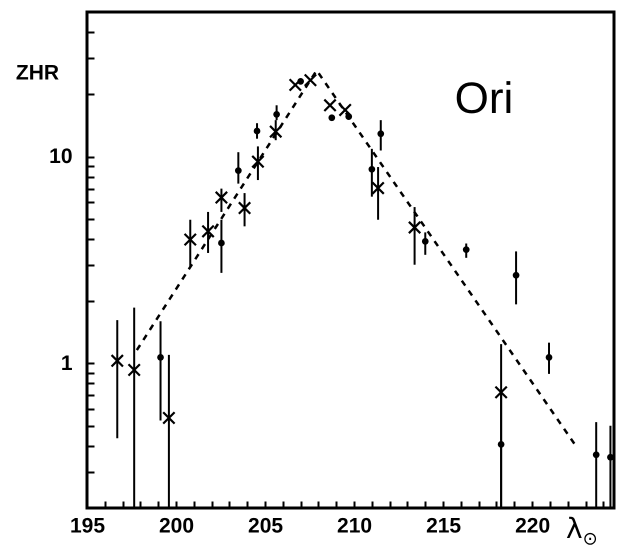 The width and height of the screenshot is (617, 559). Describe the element at coordinates (582, 531) in the screenshot. I see `x-axis-title: λ$_{⊙}$` at that location.